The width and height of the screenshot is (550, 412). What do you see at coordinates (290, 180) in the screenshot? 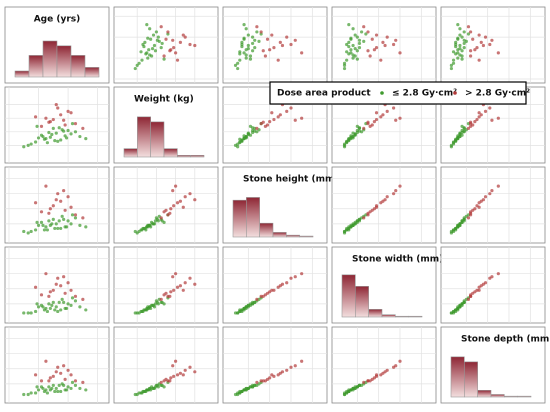
I see `variable-label: Stone height (mm)` at bounding box center [290, 180].